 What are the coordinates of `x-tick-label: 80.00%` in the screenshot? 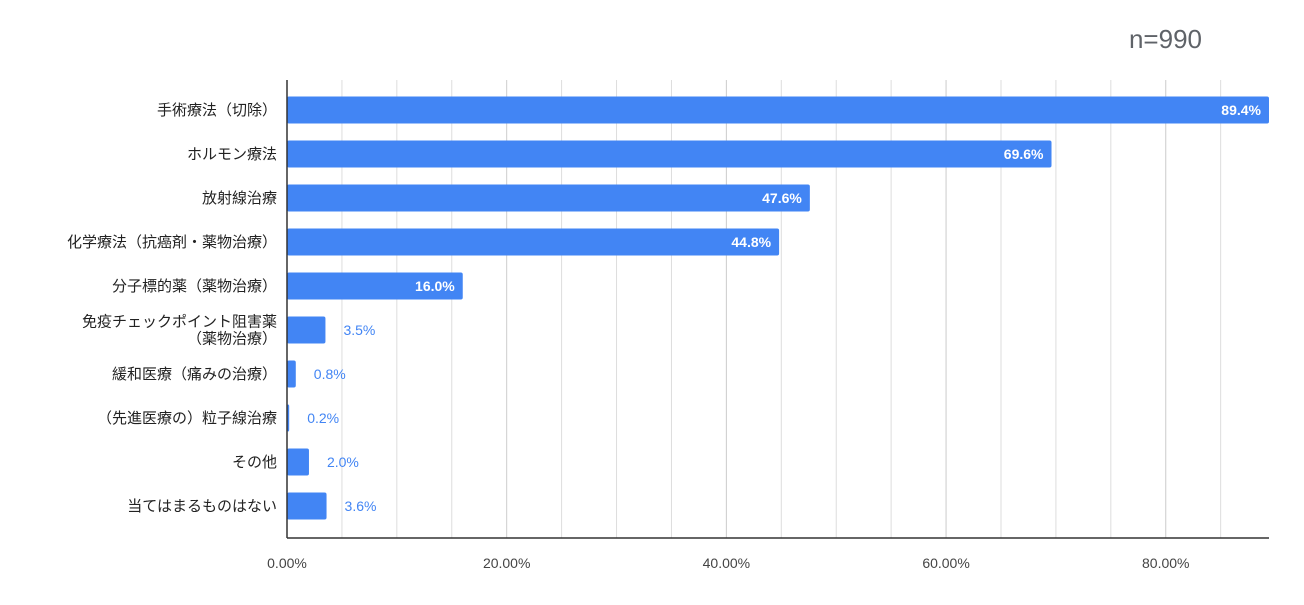 It's located at (1165, 563).